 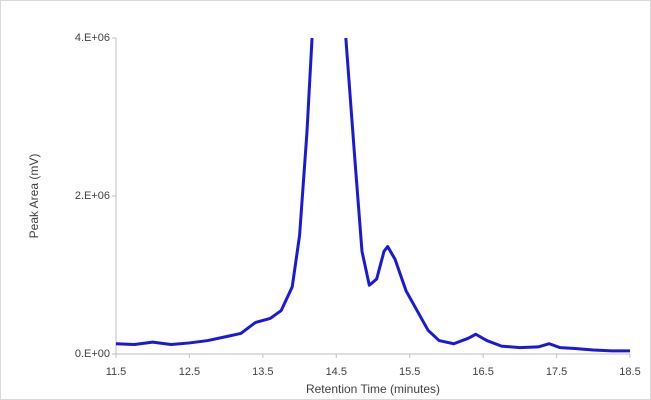 What do you see at coordinates (629, 372) in the screenshot?
I see `x-tick-label: 18.5` at bounding box center [629, 372].